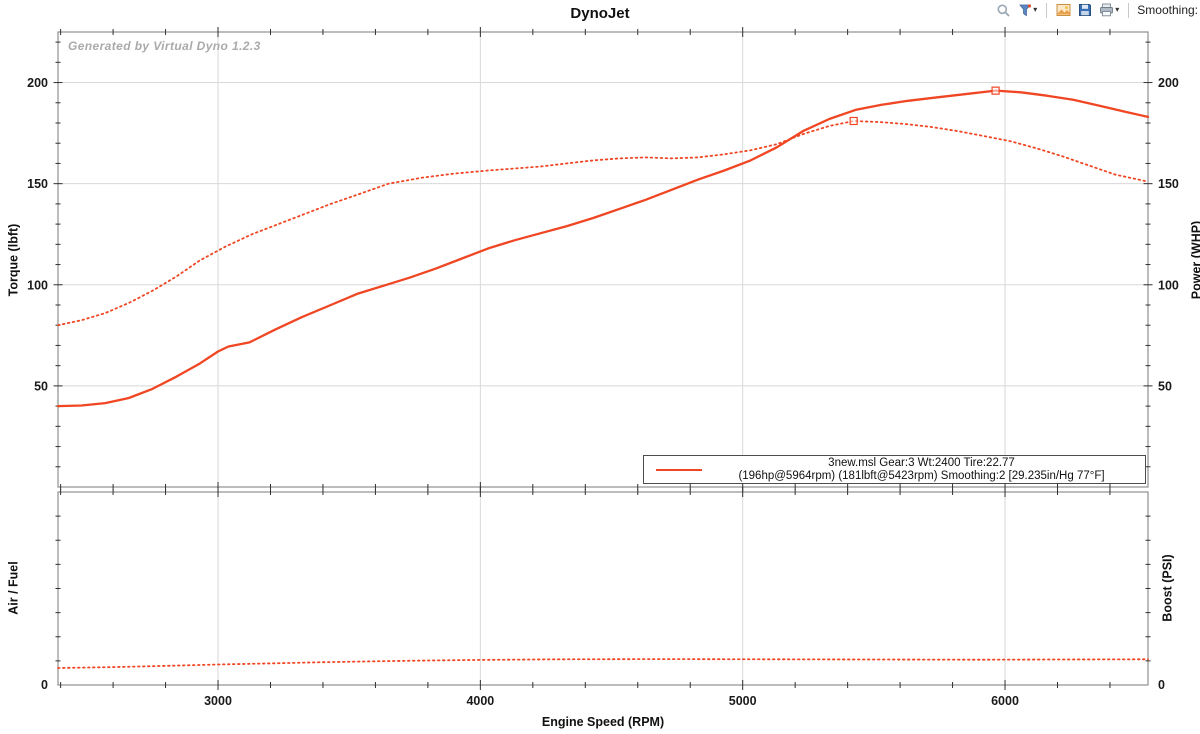 The height and width of the screenshot is (734, 1200). Describe the element at coordinates (679, 469) in the screenshot. I see `legend-line-sample` at that location.